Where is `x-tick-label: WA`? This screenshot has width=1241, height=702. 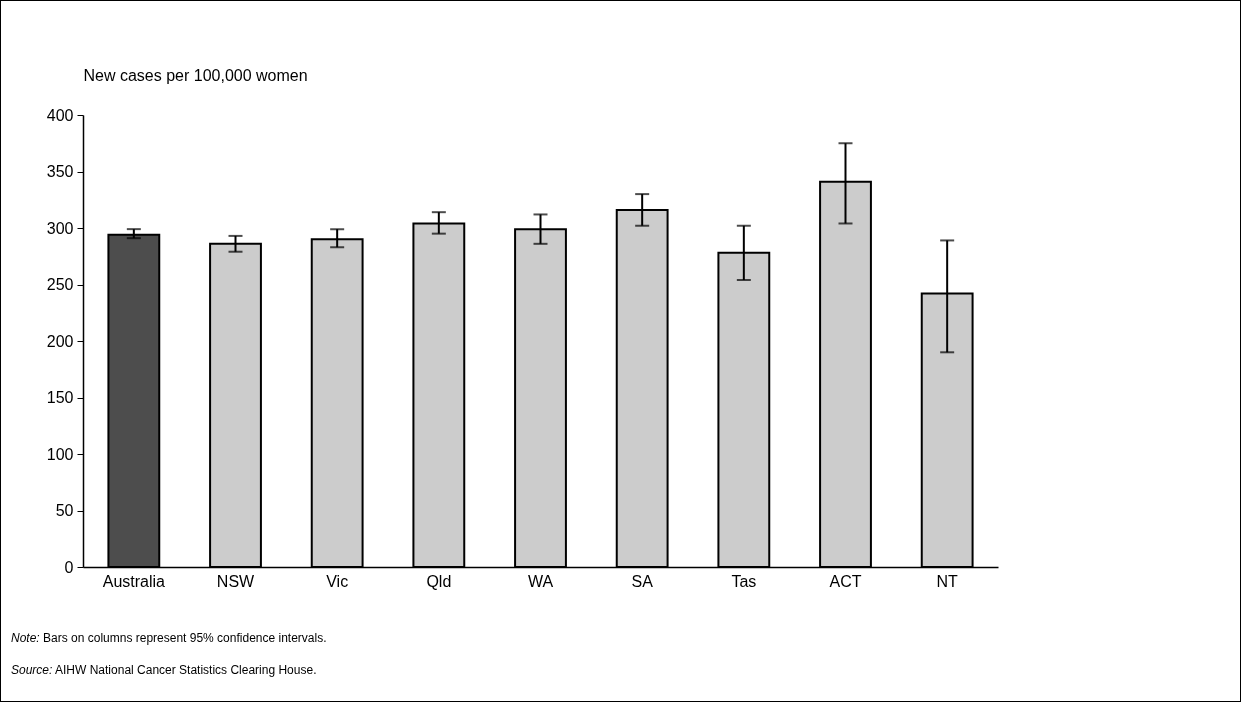 x-tick-label: WA is located at coordinates (540, 581).